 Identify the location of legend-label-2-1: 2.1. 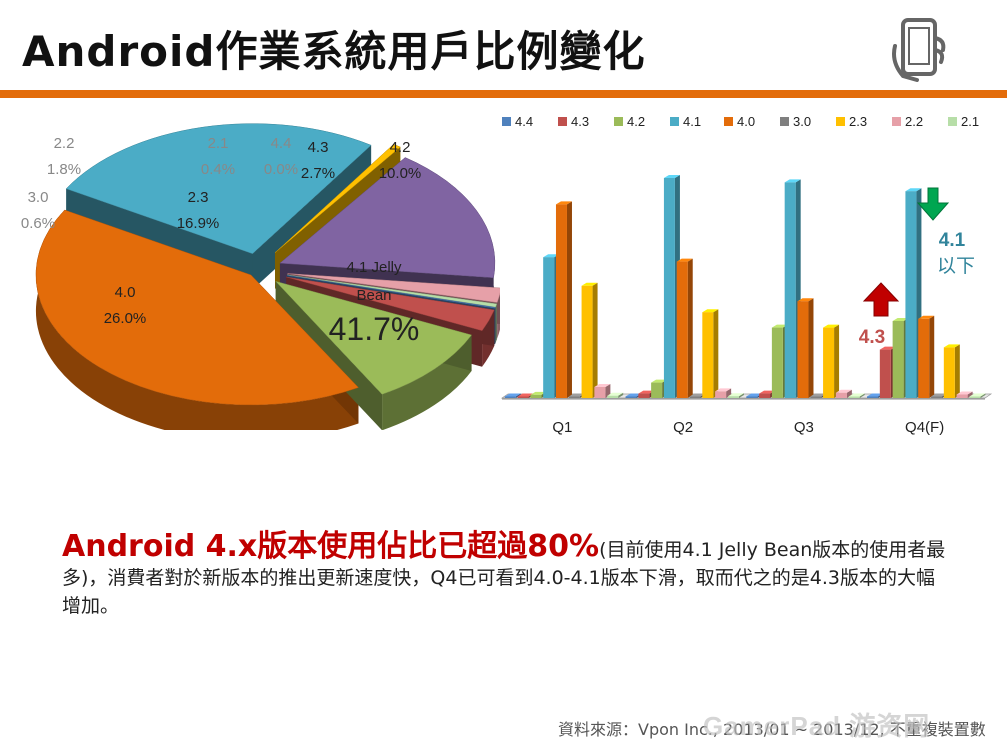
(970, 121).